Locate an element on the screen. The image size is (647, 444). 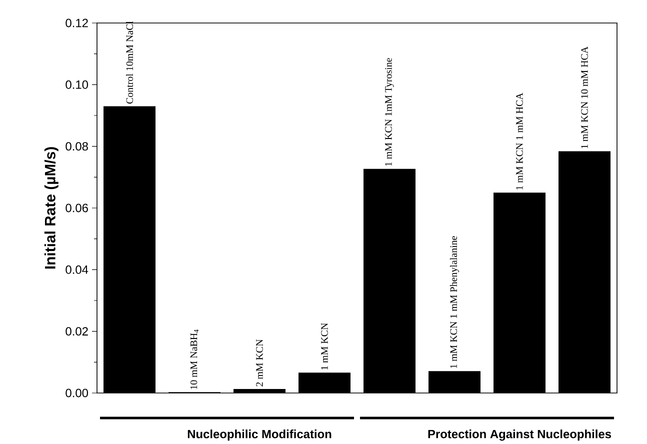
x-tick-label: Control 10mM NaCl is located at coordinates (130, 62).